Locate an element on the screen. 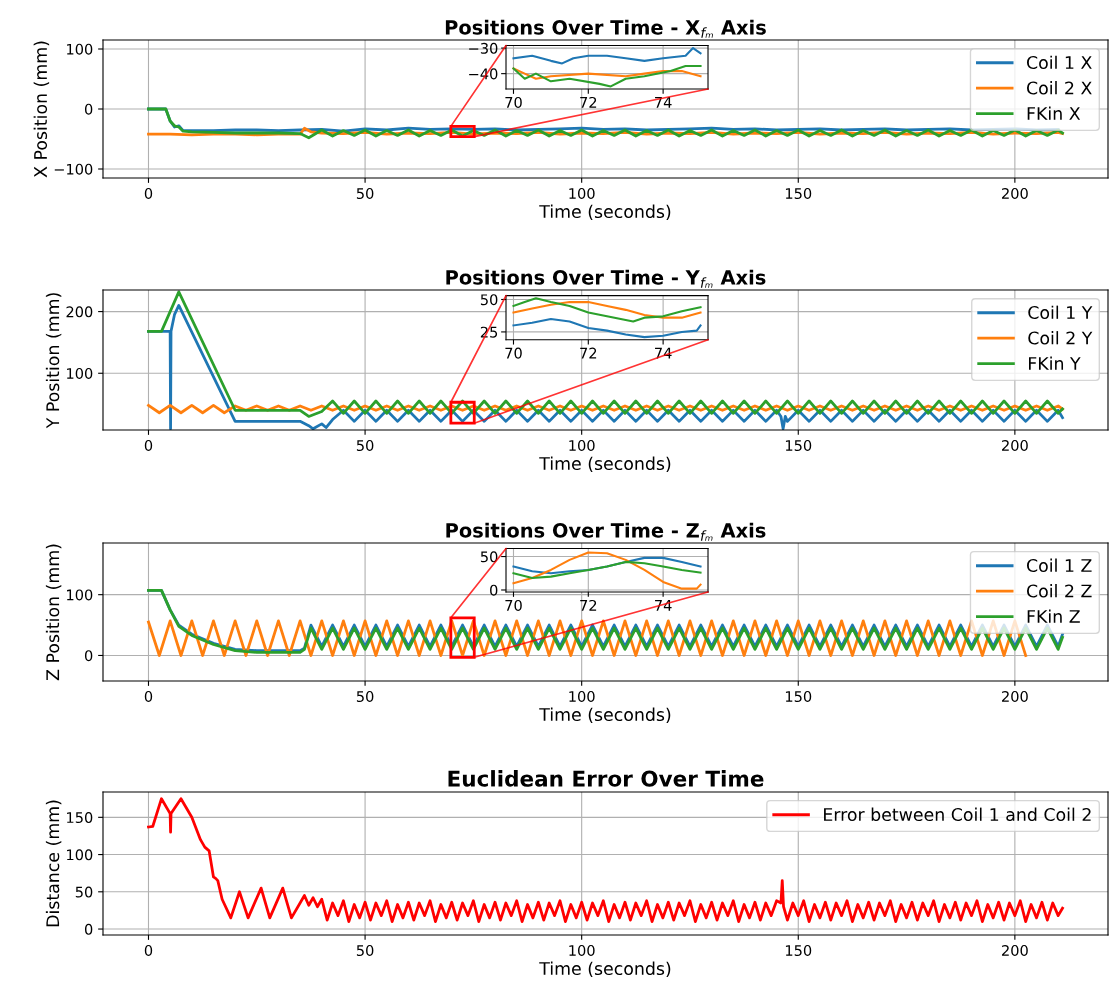 The image size is (1110, 994). chart-title: Euclidean Error Over Time is located at coordinates (606, 778).